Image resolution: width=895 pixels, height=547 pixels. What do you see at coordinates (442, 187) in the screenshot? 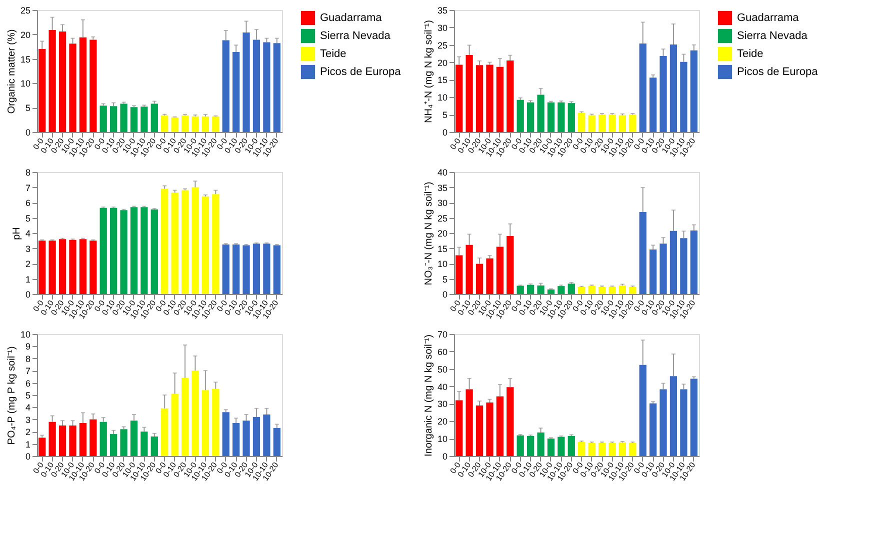
I see `y-tick-label: 35` at bounding box center [442, 187].